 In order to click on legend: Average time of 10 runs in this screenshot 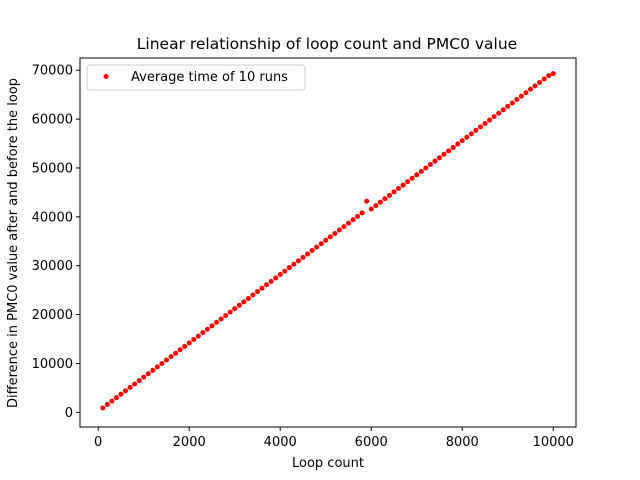, I will do `click(196, 77)`.